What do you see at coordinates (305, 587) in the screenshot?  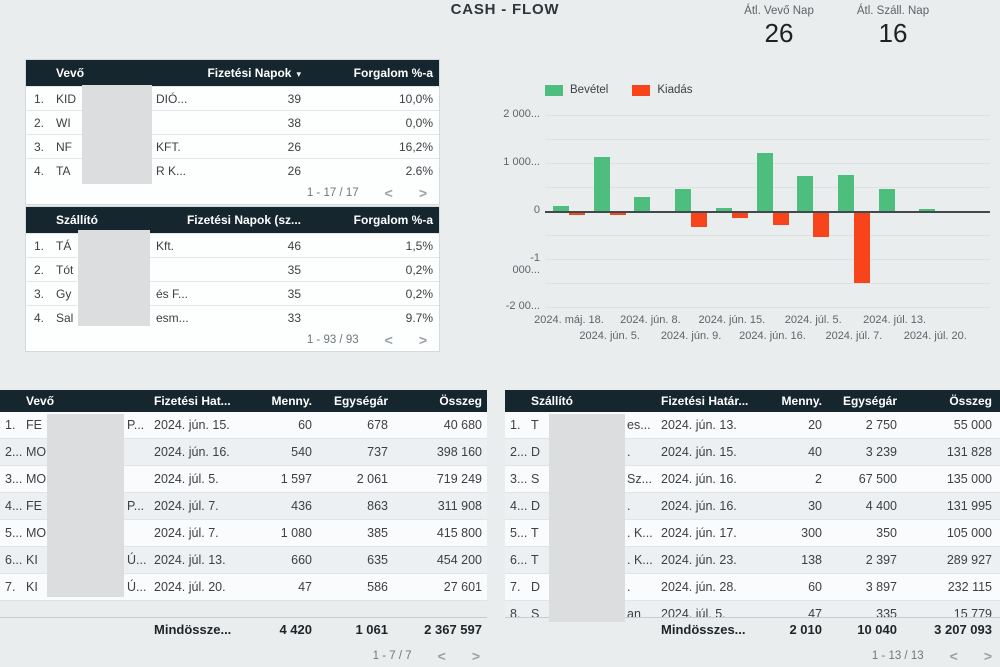 I see `quantity-cell: 47` at bounding box center [305, 587].